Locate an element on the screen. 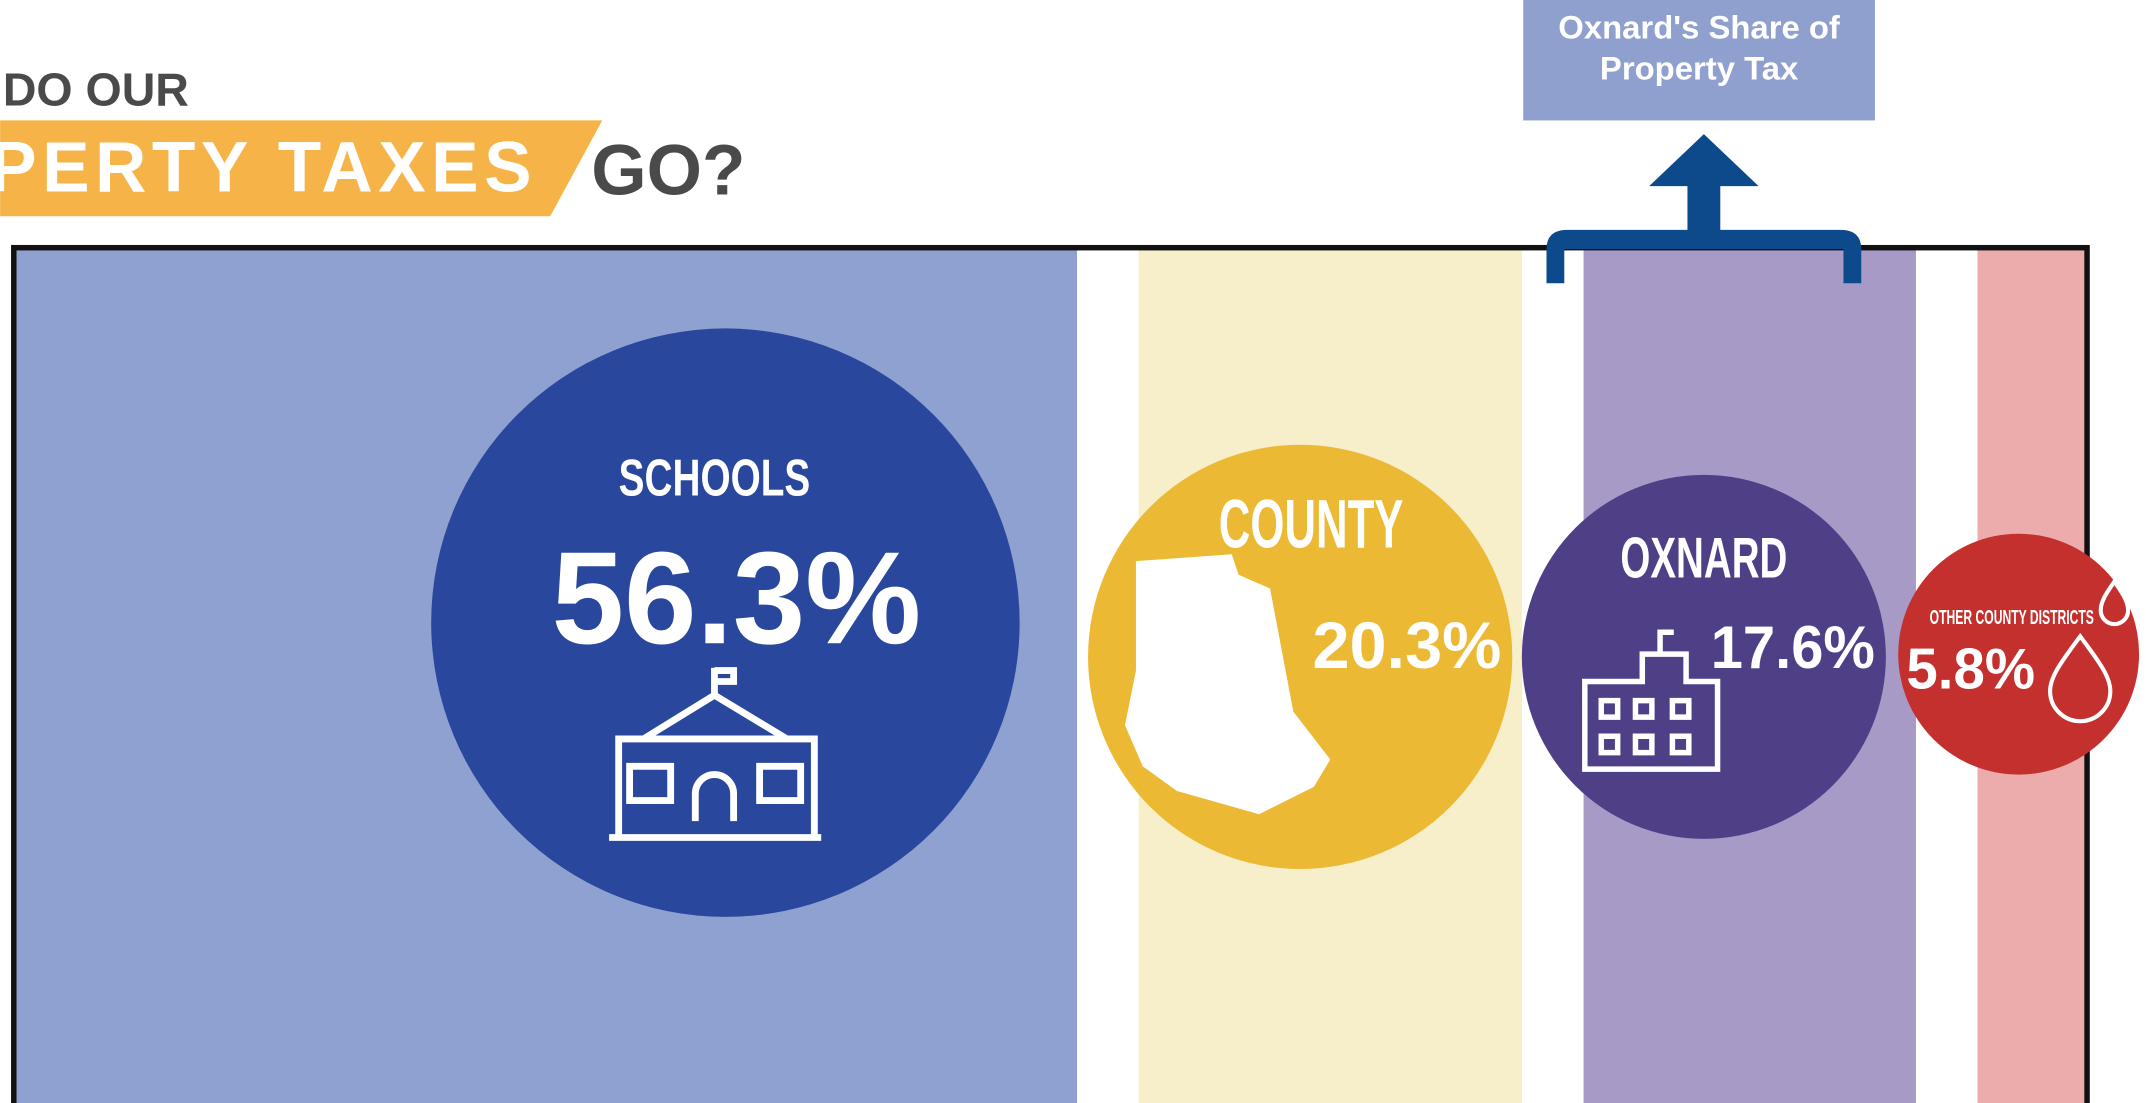  title-highlight is located at coordinates (301, 168).